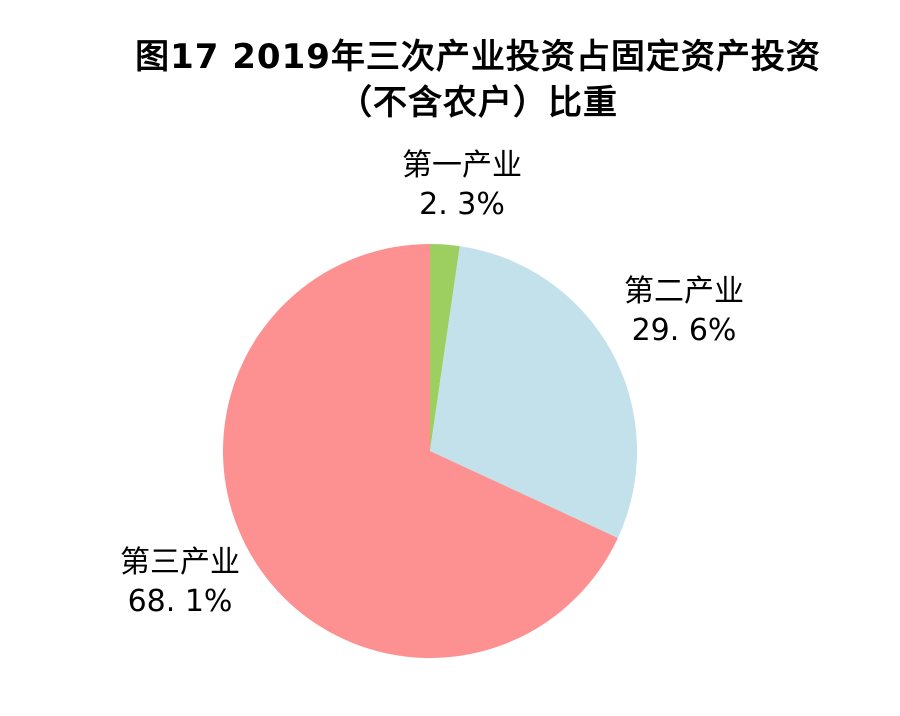 This screenshot has height=716, width=900. Describe the element at coordinates (180, 582) in the screenshot. I see `label-tertiary-industry: 第三产业 68. 1%` at that location.